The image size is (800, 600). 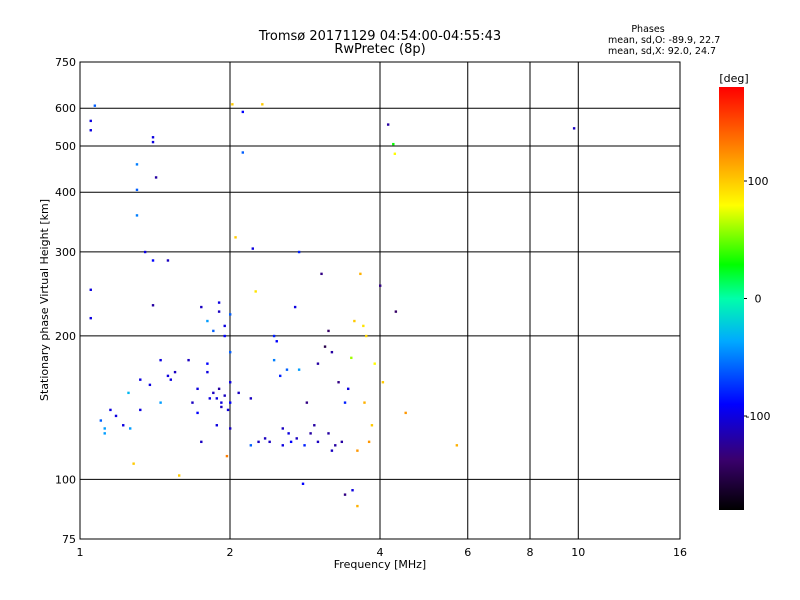 What do you see at coordinates (65, 479) in the screenshot?
I see `y-tick-label: 100` at bounding box center [65, 479].